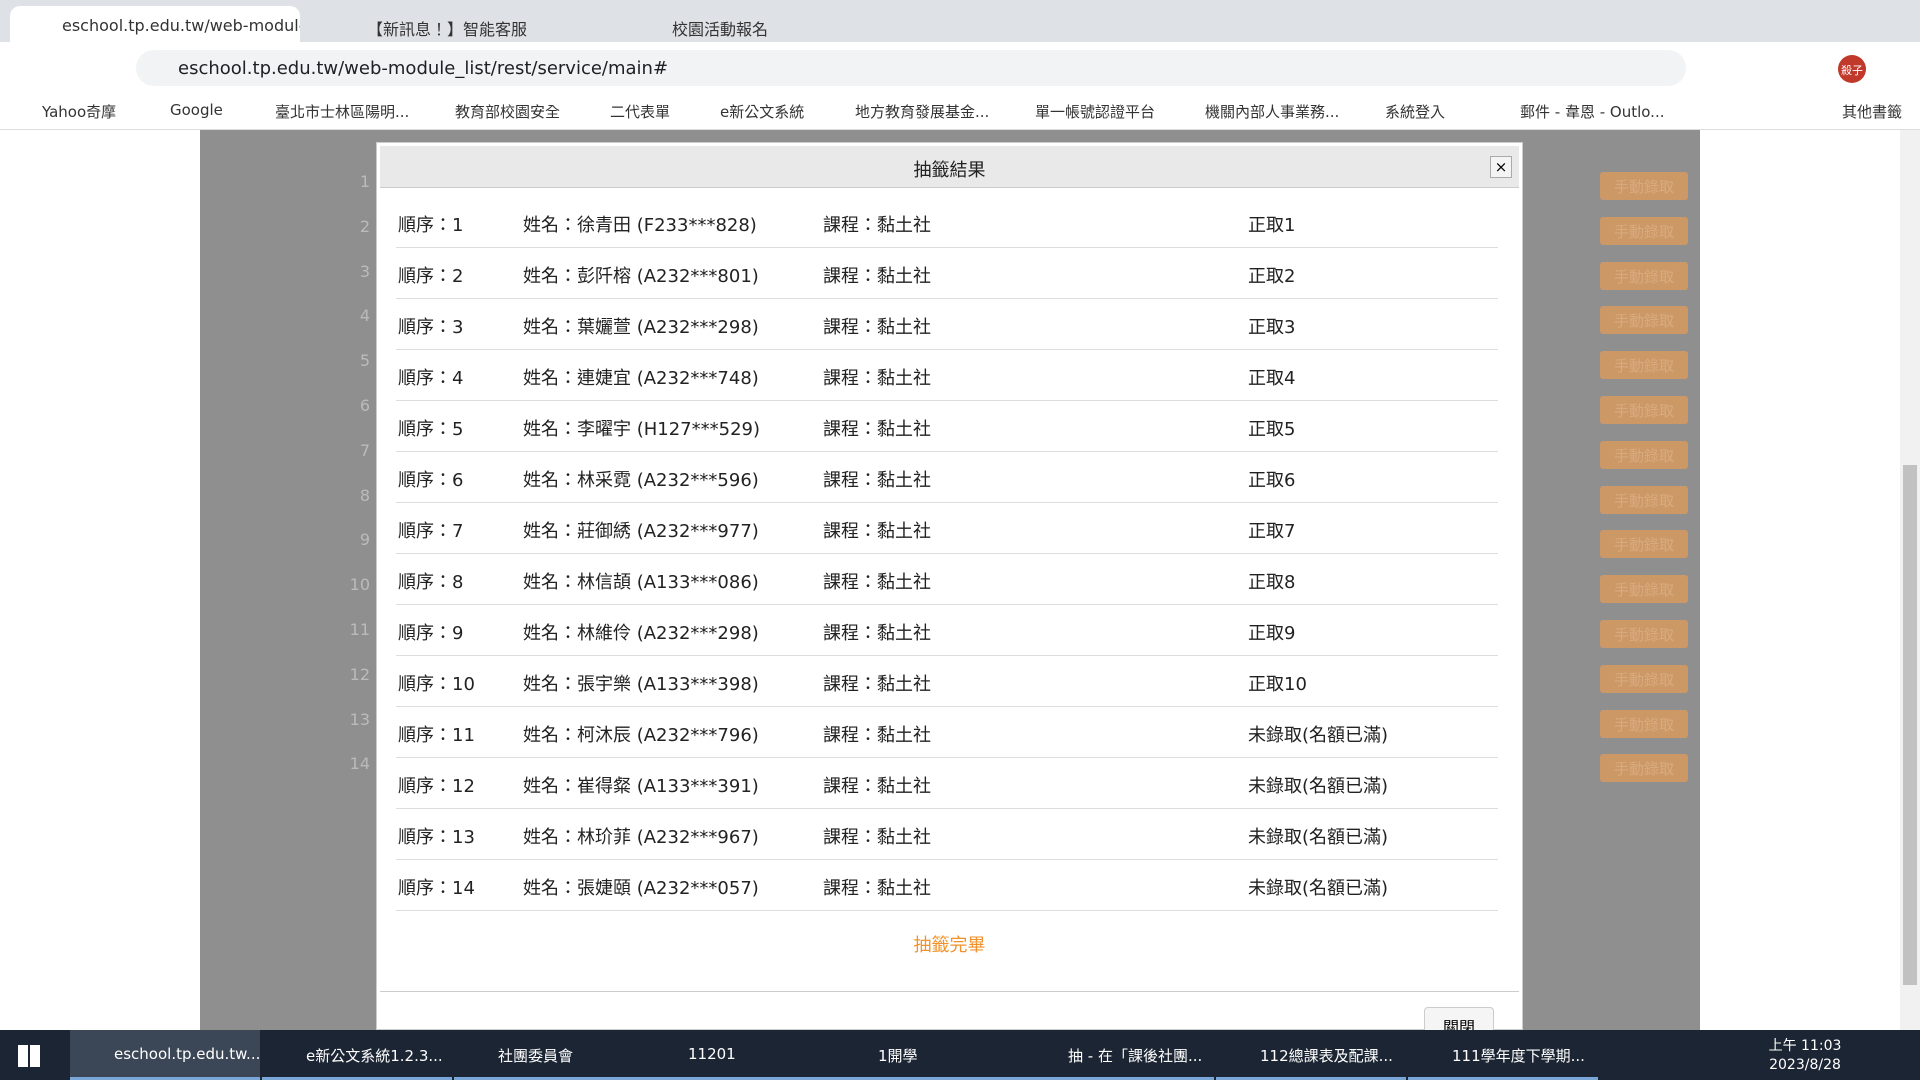  What do you see at coordinates (640, 112) in the screenshot?
I see `bookmark: 二代表單` at bounding box center [640, 112].